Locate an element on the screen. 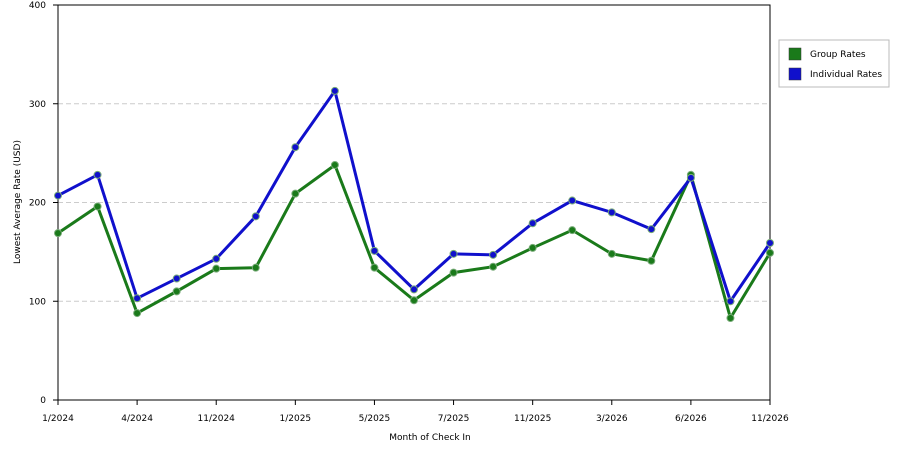  y-tick-label: 100 is located at coordinates (37, 302).